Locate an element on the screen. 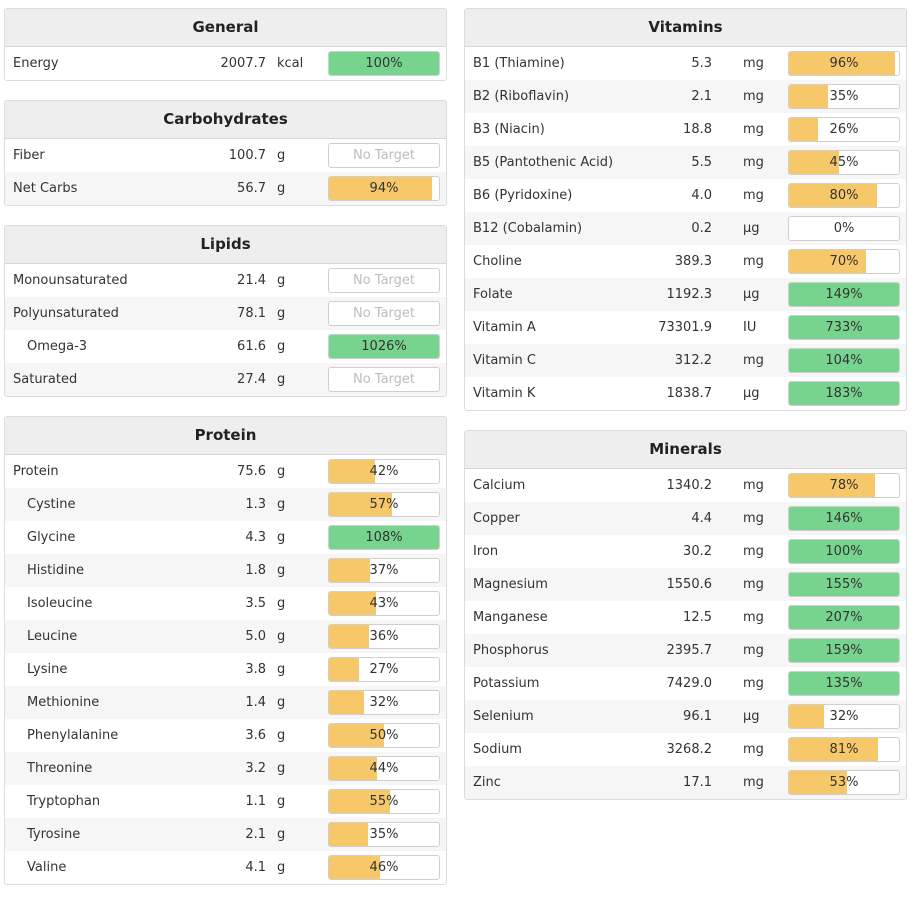 This screenshot has height=904, width=914. nutrient-name: Copper is located at coordinates (496, 518).